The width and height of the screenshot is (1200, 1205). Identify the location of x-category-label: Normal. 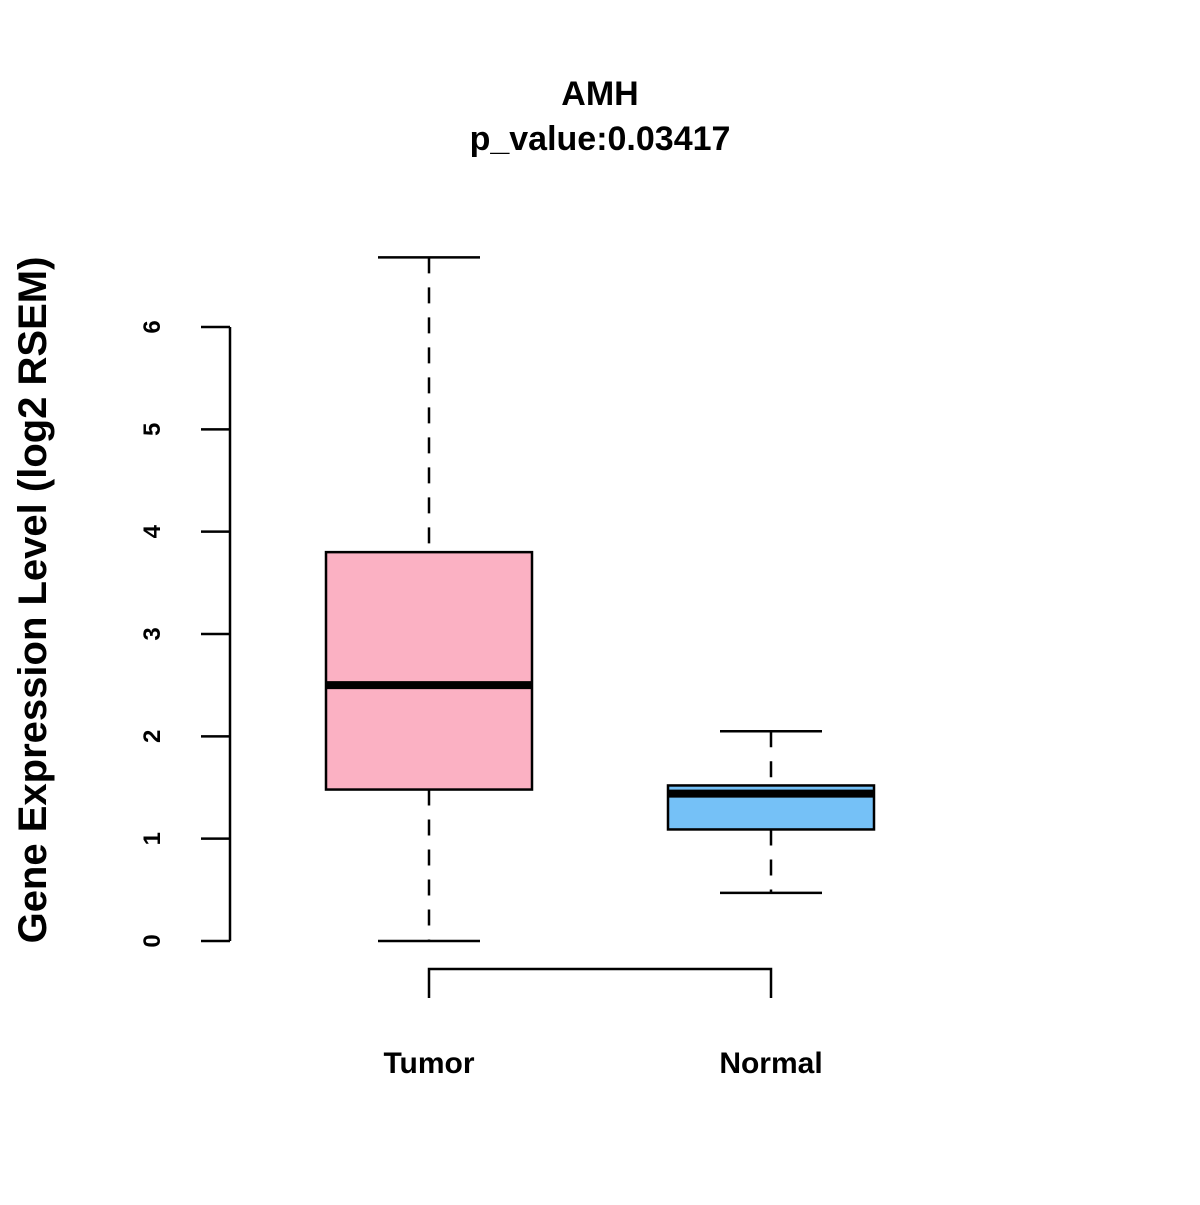
(770, 1063).